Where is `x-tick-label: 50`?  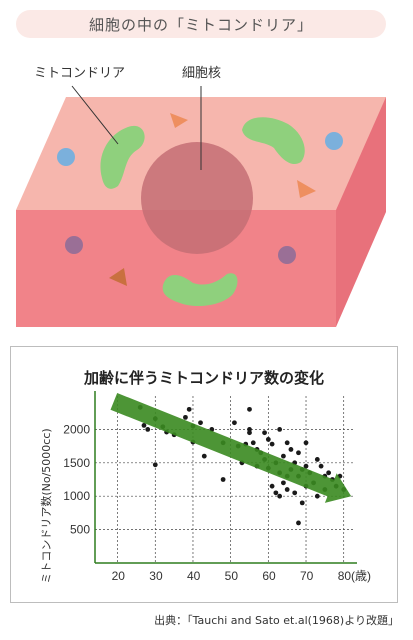 x-tick-label: 50 is located at coordinates (232, 576).